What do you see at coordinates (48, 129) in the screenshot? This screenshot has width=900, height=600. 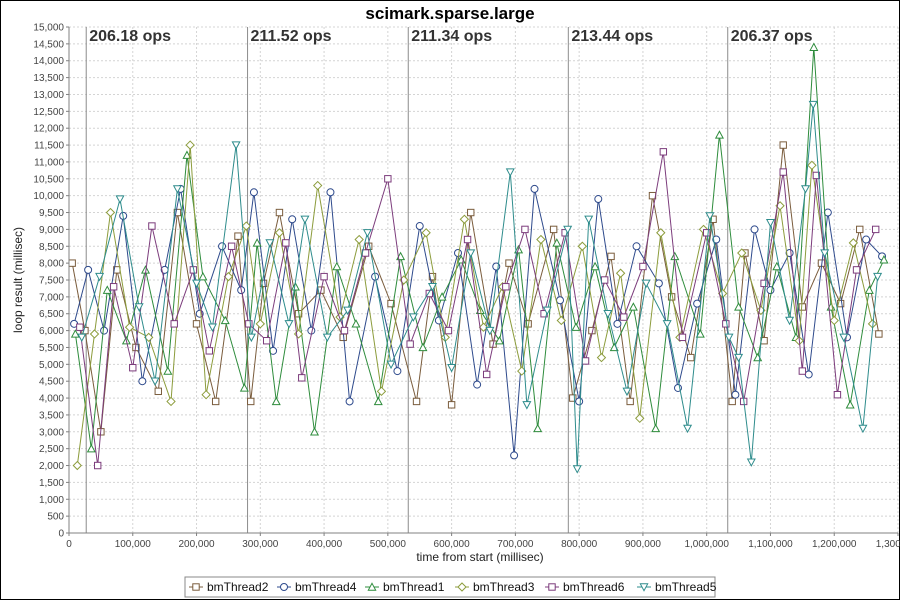 I see `y-tick-label: 12,000` at bounding box center [48, 129].